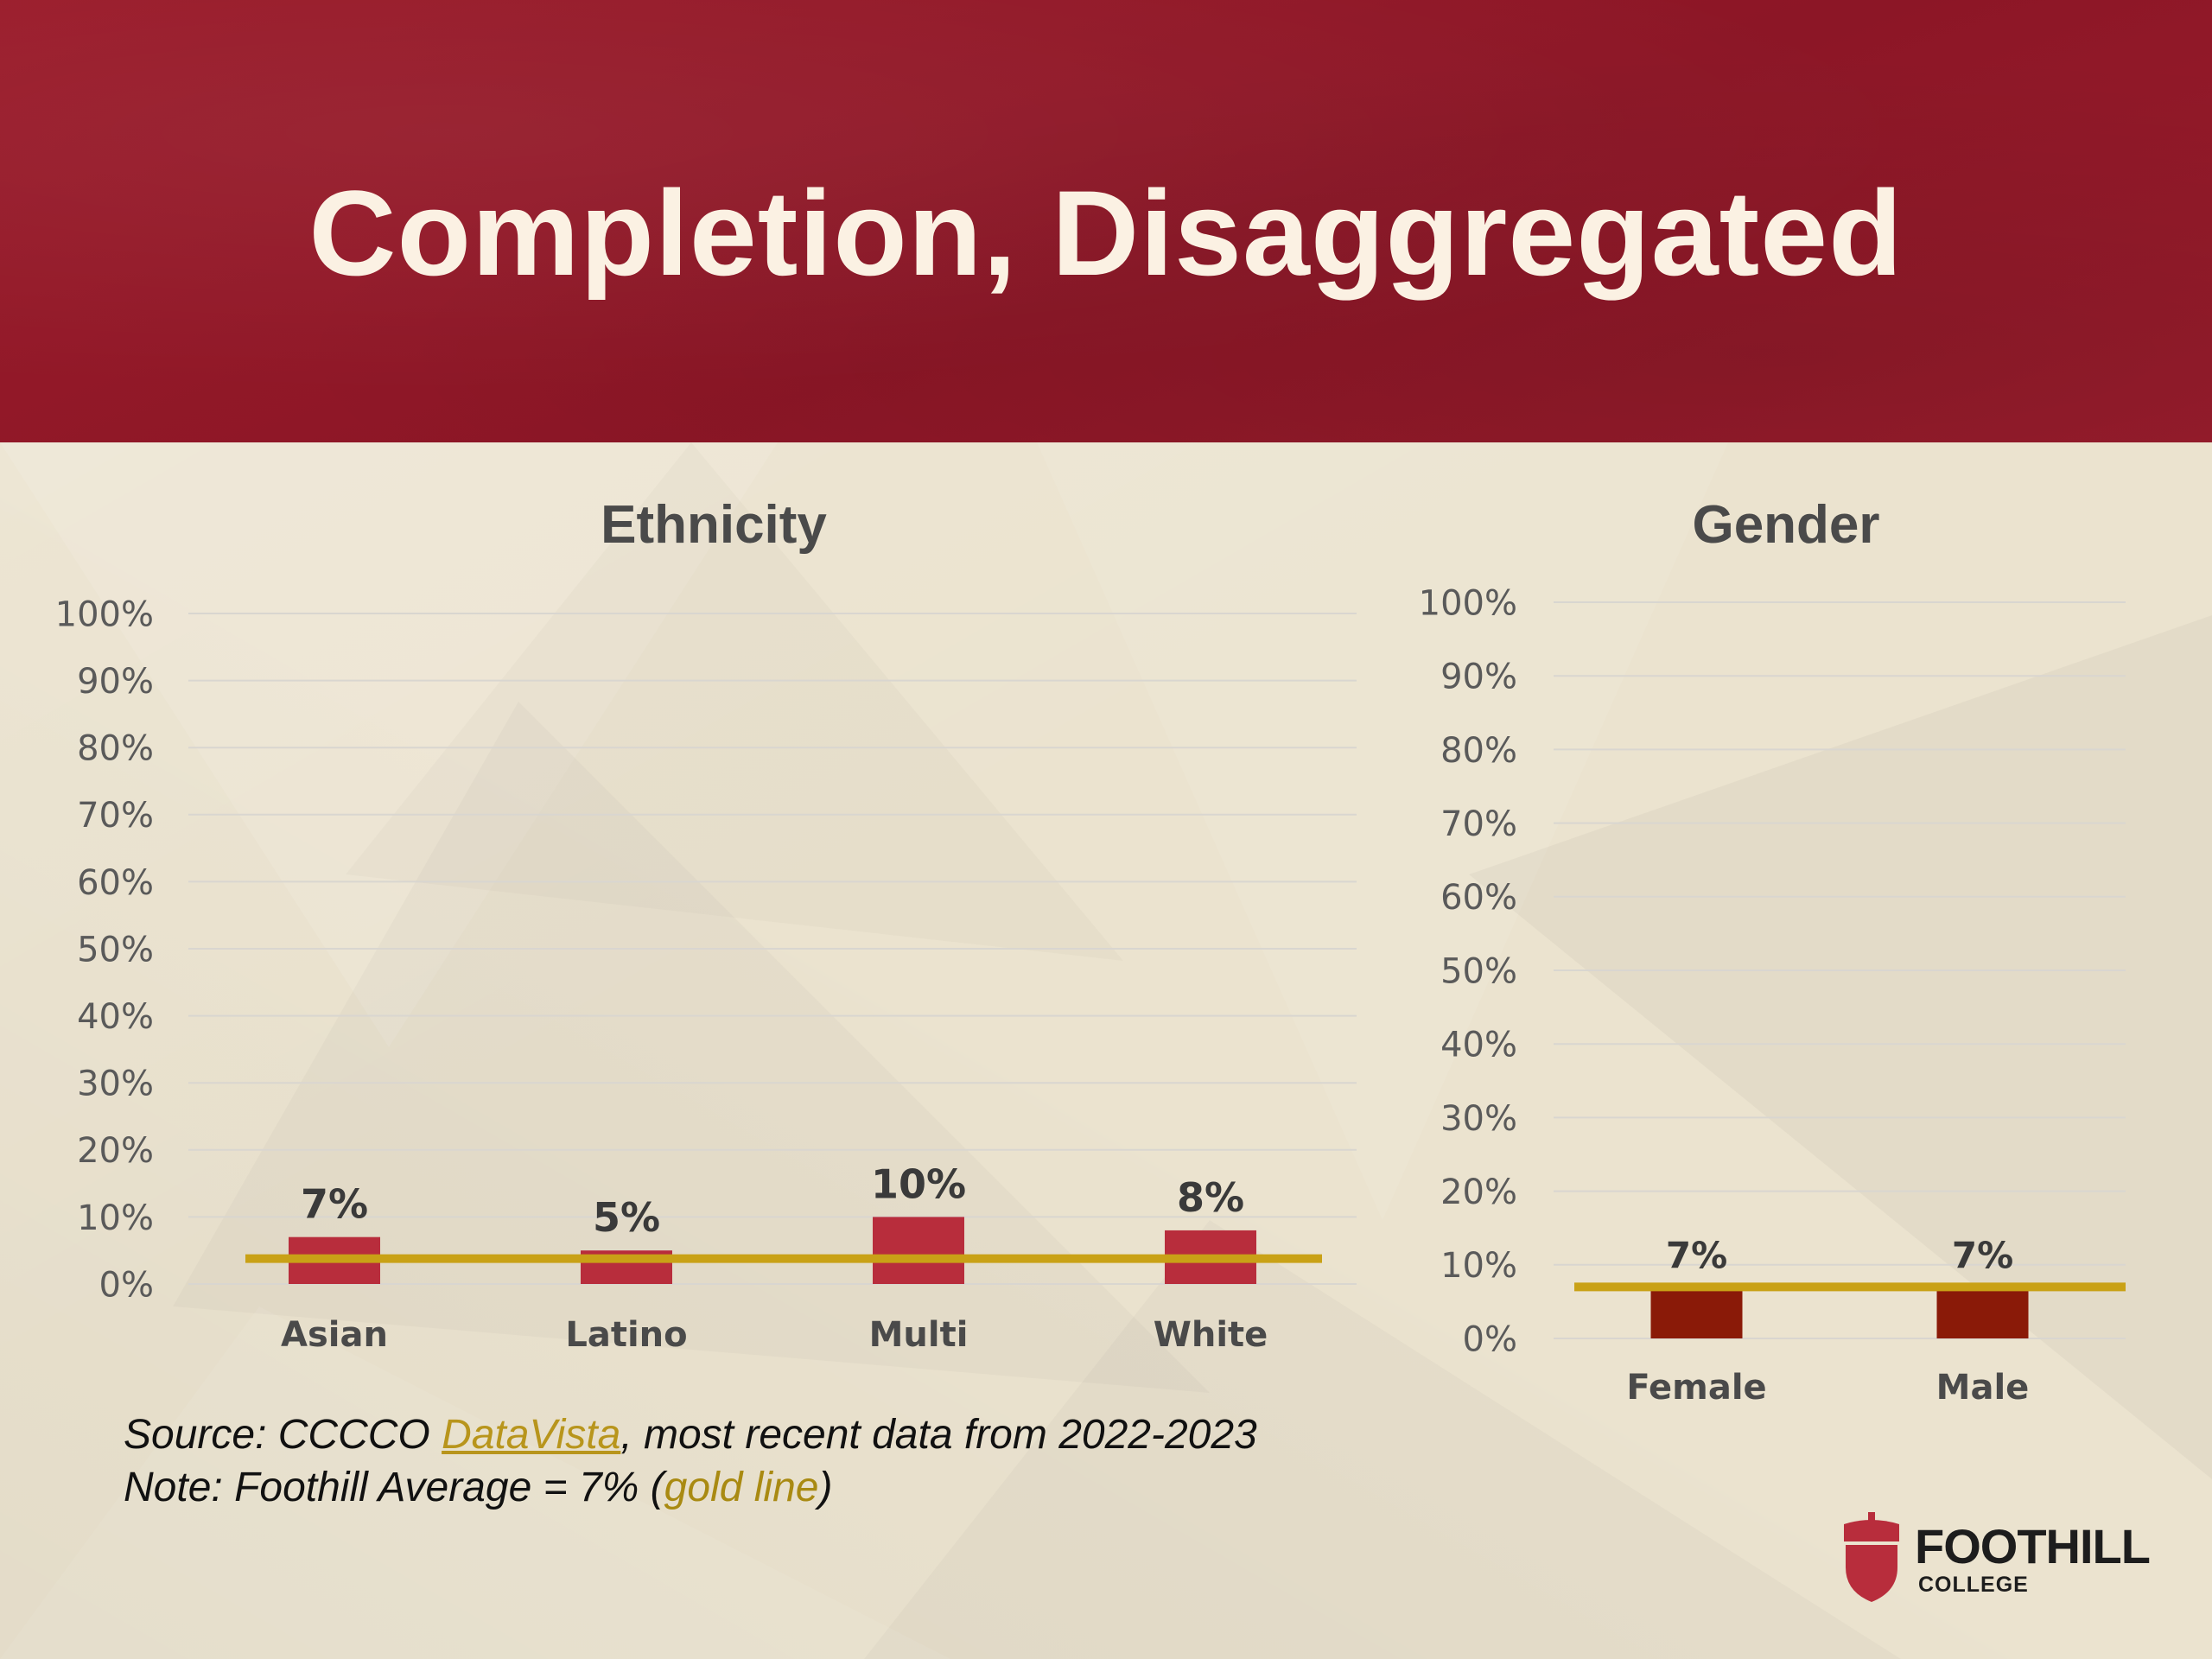 The image size is (2212, 1659). What do you see at coordinates (115, 682) in the screenshot?
I see `ethnicity-y-tick-label: 90%` at bounding box center [115, 682].